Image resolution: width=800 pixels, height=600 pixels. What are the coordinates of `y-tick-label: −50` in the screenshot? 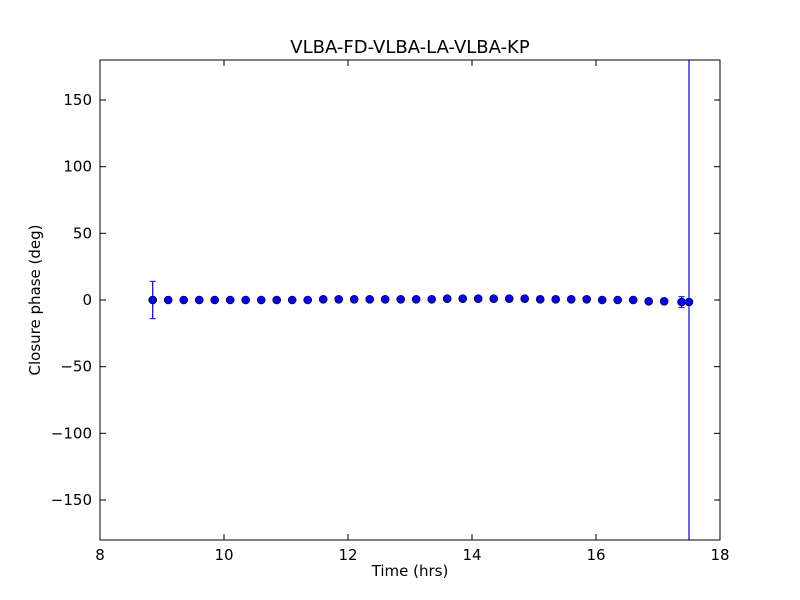 It's located at (76, 367).